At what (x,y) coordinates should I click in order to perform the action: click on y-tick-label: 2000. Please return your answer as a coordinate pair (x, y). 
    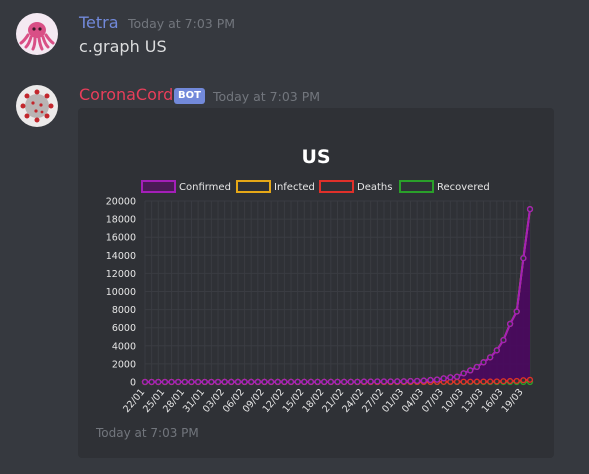
    Looking at the image, I should click on (124, 364).